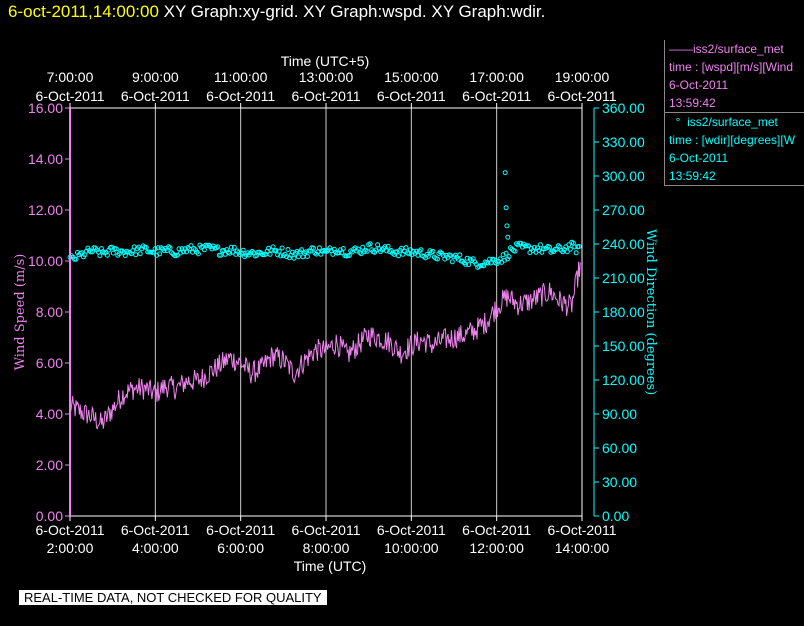 This screenshot has width=804, height=626. Describe the element at coordinates (582, 548) in the screenshot. I see `x-tick-time: 14:00:00` at that location.